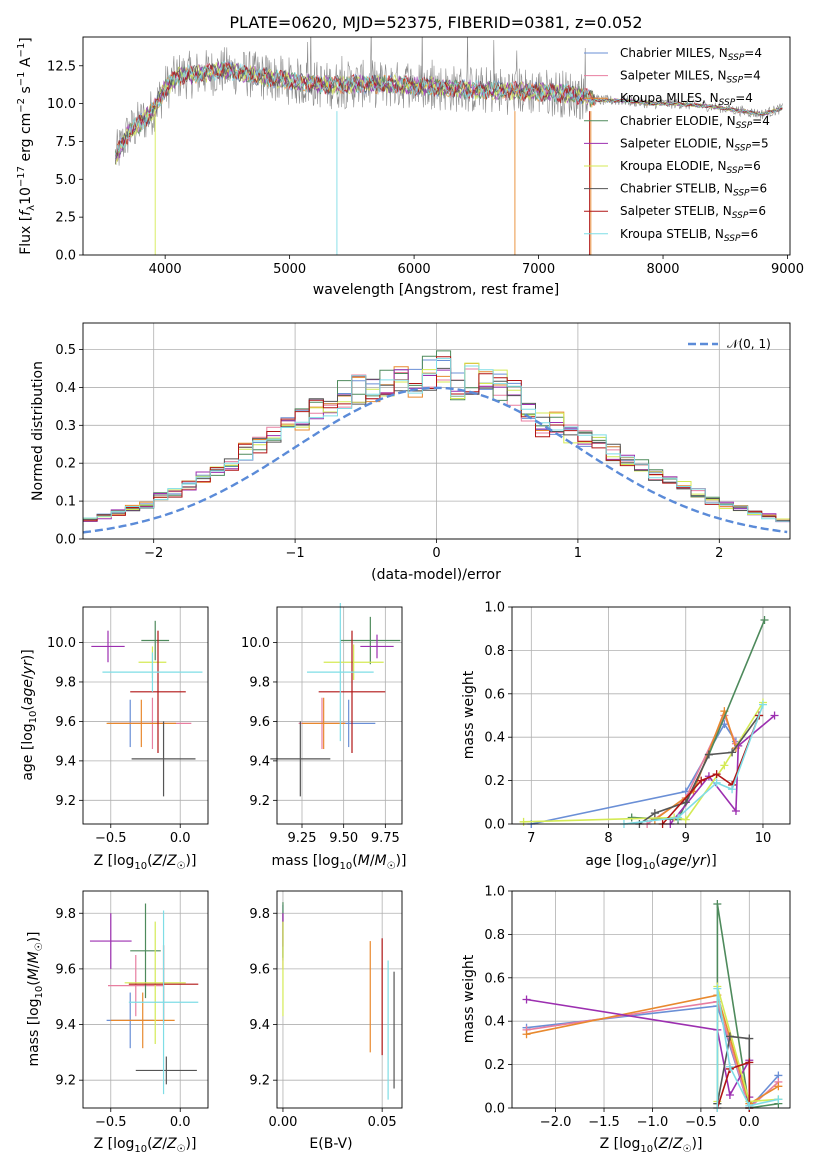  What do you see at coordinates (61, 643) in the screenshot?
I see `y-tick-label: 10.0` at bounding box center [61, 643].